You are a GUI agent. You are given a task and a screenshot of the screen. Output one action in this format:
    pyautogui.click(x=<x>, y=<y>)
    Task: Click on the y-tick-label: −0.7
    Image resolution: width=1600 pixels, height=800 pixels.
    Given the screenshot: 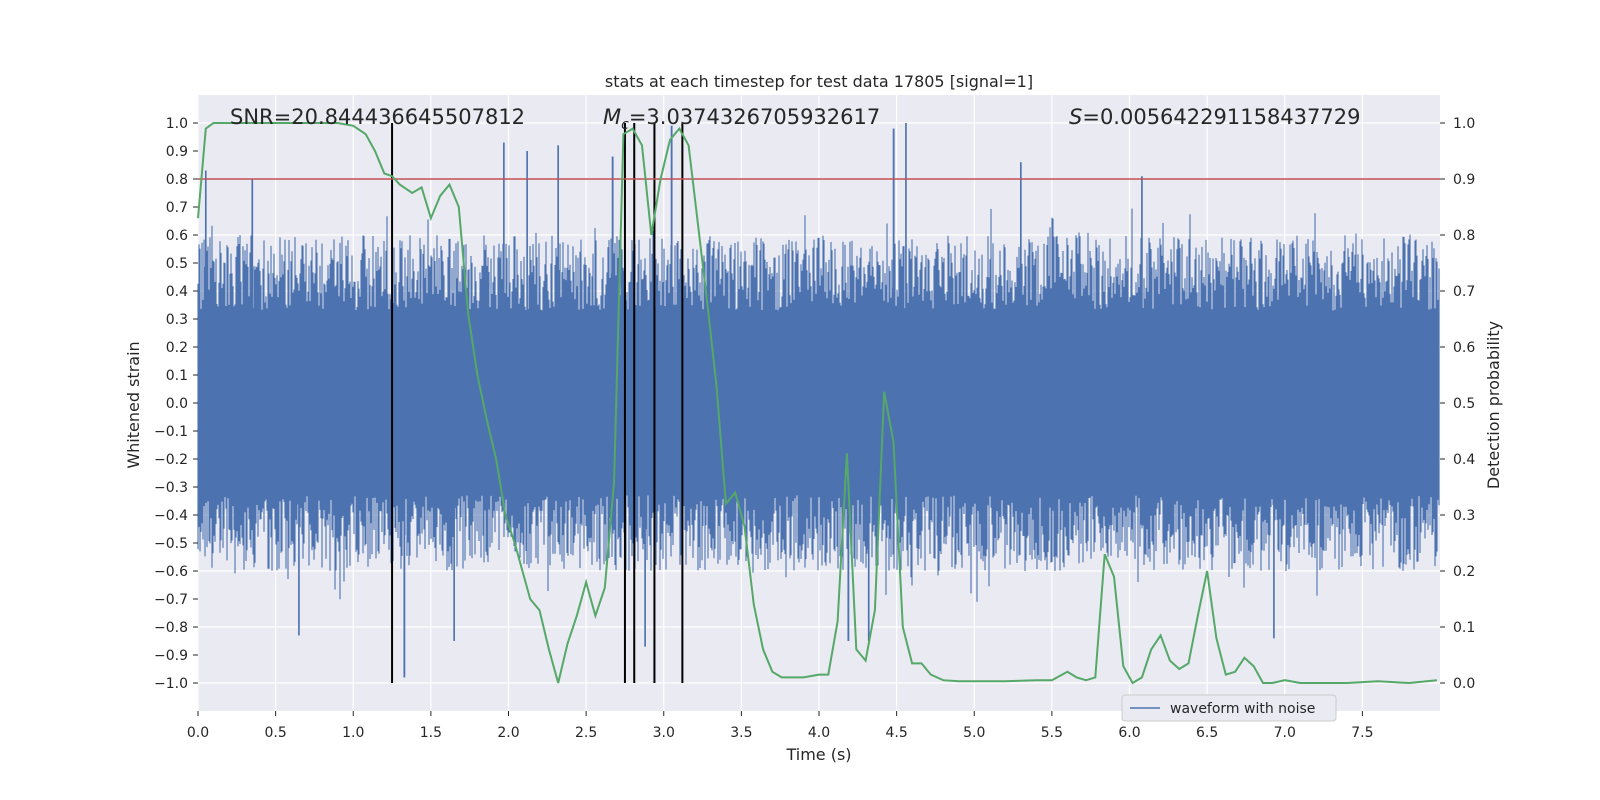 What is the action you would take?
    pyautogui.click(x=171, y=600)
    